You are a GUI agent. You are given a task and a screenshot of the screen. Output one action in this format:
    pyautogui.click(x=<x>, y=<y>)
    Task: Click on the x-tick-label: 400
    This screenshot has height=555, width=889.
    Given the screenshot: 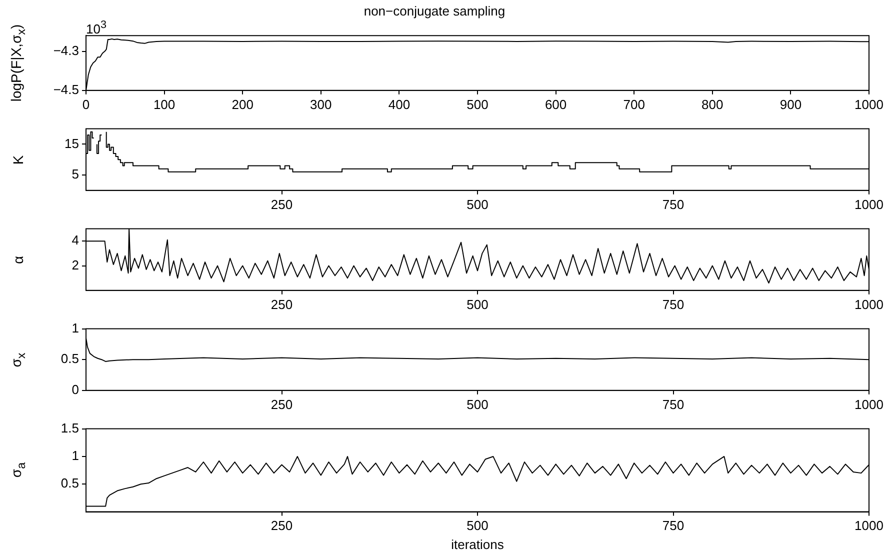 What is the action you would take?
    pyautogui.click(x=399, y=104)
    